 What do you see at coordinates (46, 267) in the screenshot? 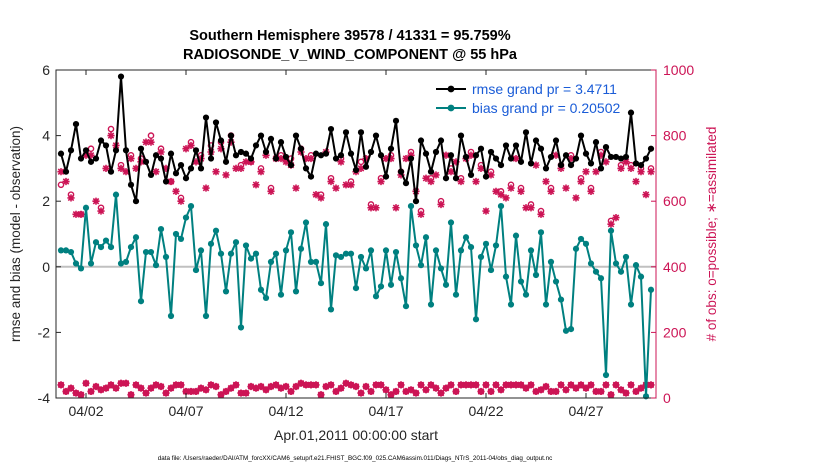
I see `y-left-tick-label: 0` at bounding box center [46, 267].